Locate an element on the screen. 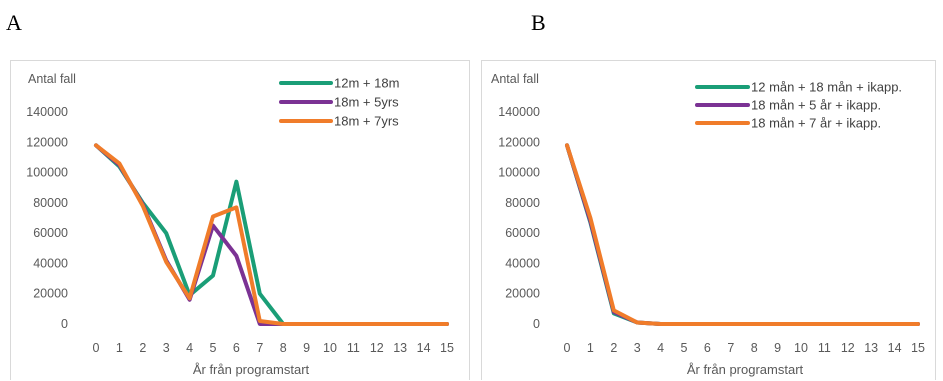  chart-a-x-tick-label: 1 is located at coordinates (119, 348).